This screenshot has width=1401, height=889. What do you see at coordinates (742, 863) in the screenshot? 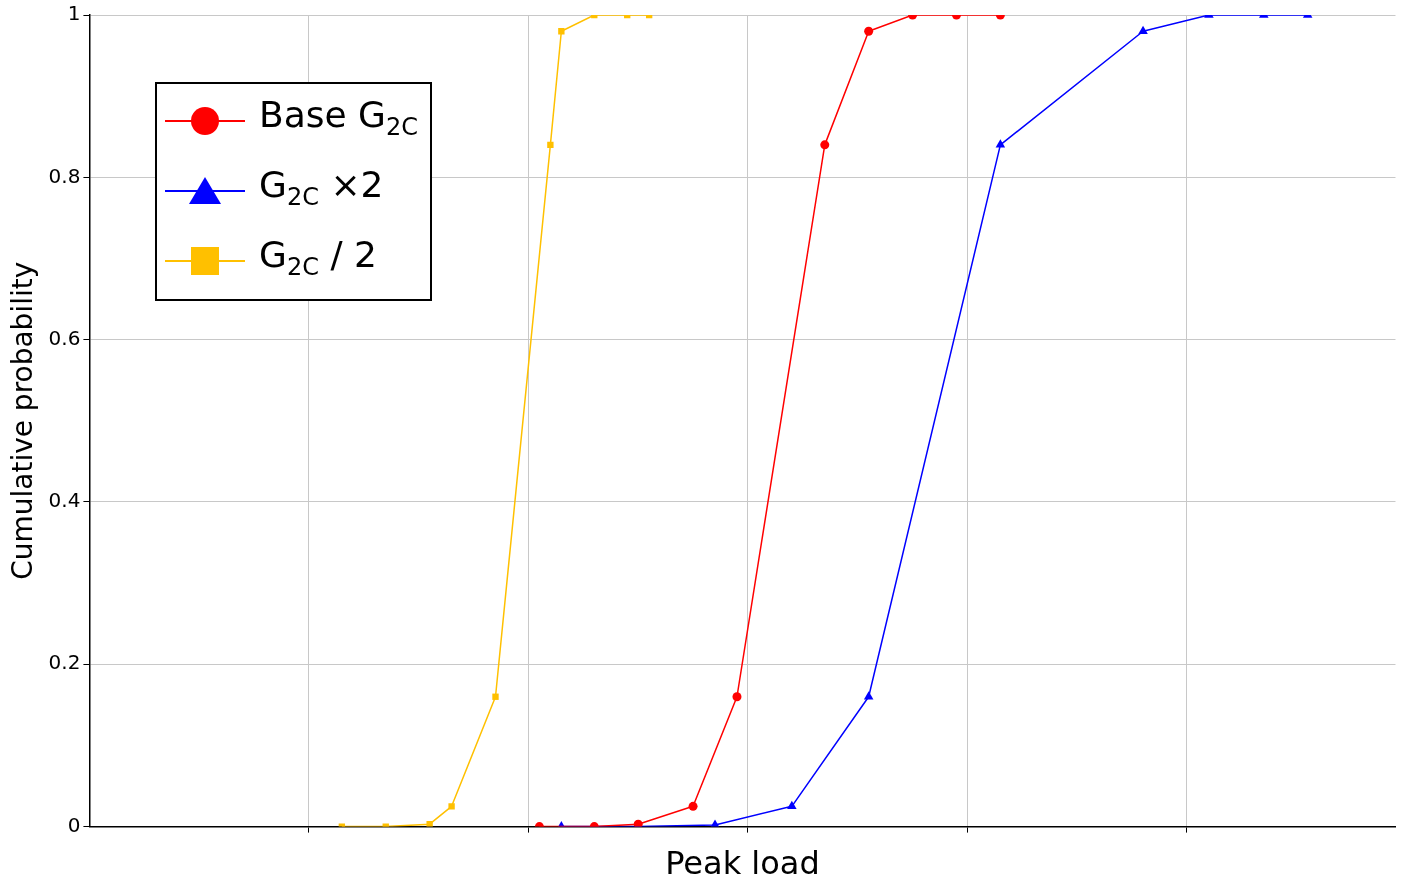
I see `x-axis-title: Peak load` at bounding box center [742, 863].